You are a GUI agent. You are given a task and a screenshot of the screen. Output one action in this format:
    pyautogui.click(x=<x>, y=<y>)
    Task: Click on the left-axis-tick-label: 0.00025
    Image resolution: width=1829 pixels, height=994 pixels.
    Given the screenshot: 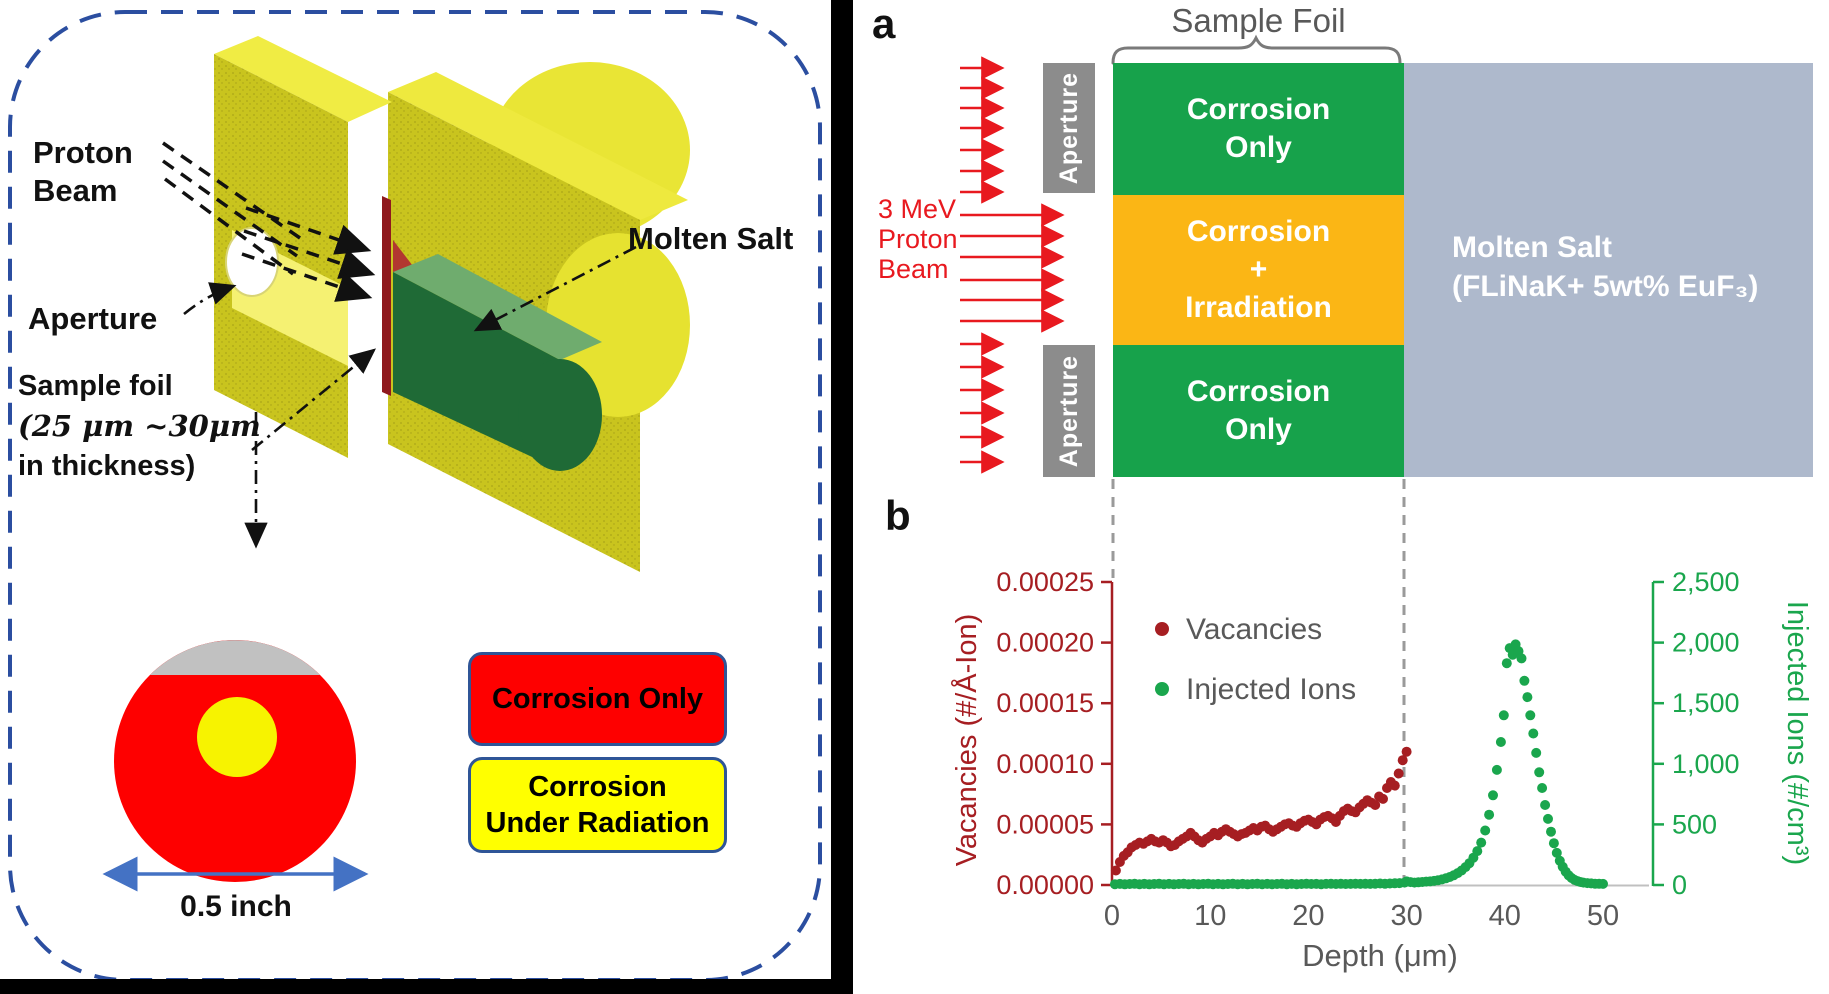 What is the action you would take?
    pyautogui.click(x=1045, y=582)
    